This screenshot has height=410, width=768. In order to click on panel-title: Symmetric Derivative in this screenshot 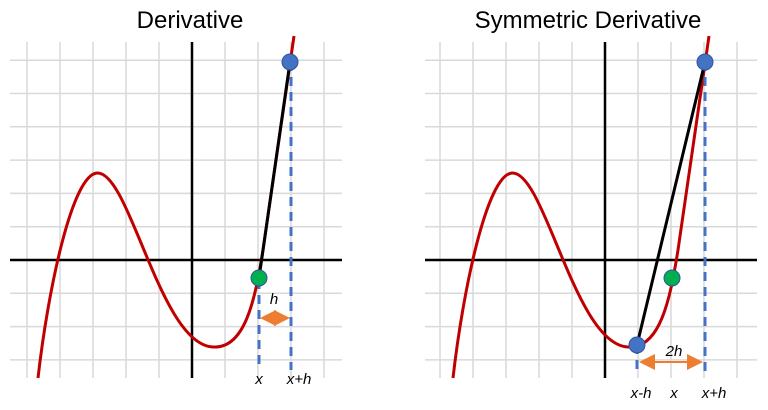, I will do `click(588, 20)`.